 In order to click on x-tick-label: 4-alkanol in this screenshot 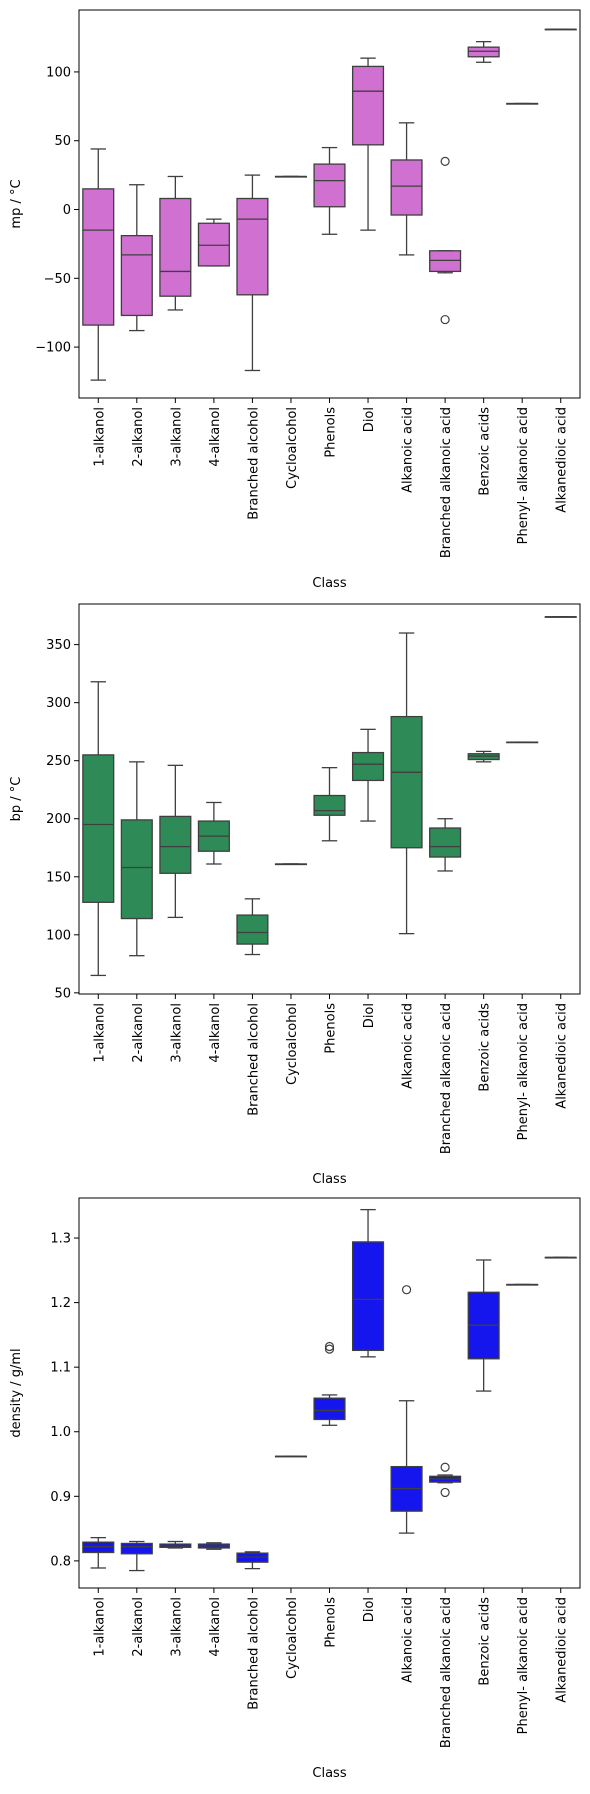, I will do `click(215, 1627)`.